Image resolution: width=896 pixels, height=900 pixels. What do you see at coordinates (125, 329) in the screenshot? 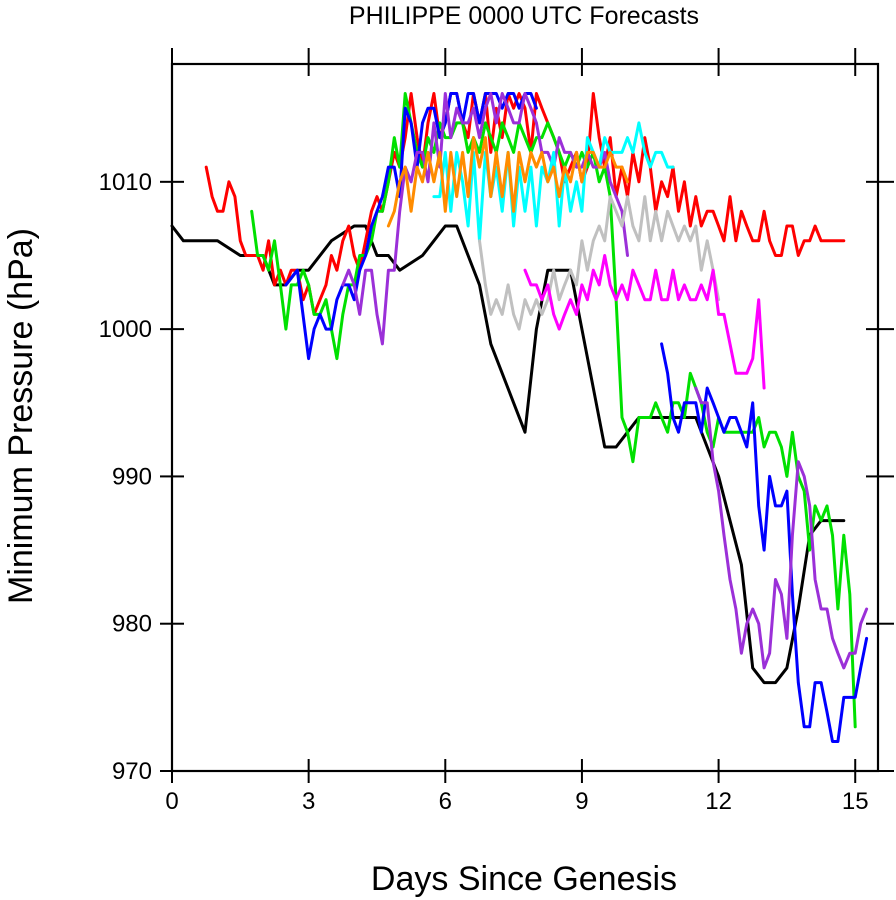
I see `y-tick-label: 1000` at bounding box center [125, 329].